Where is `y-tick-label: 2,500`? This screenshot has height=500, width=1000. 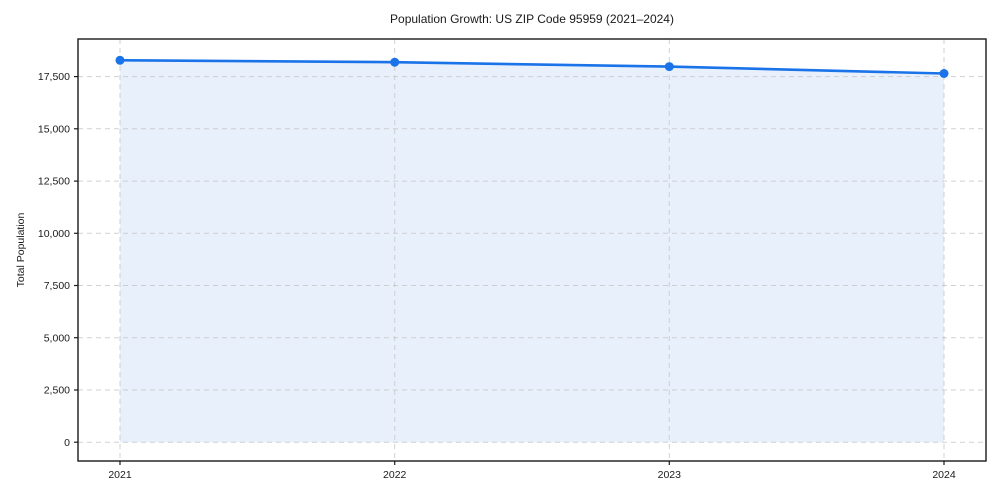
y-tick-label: 2,500 is located at coordinates (57, 391).